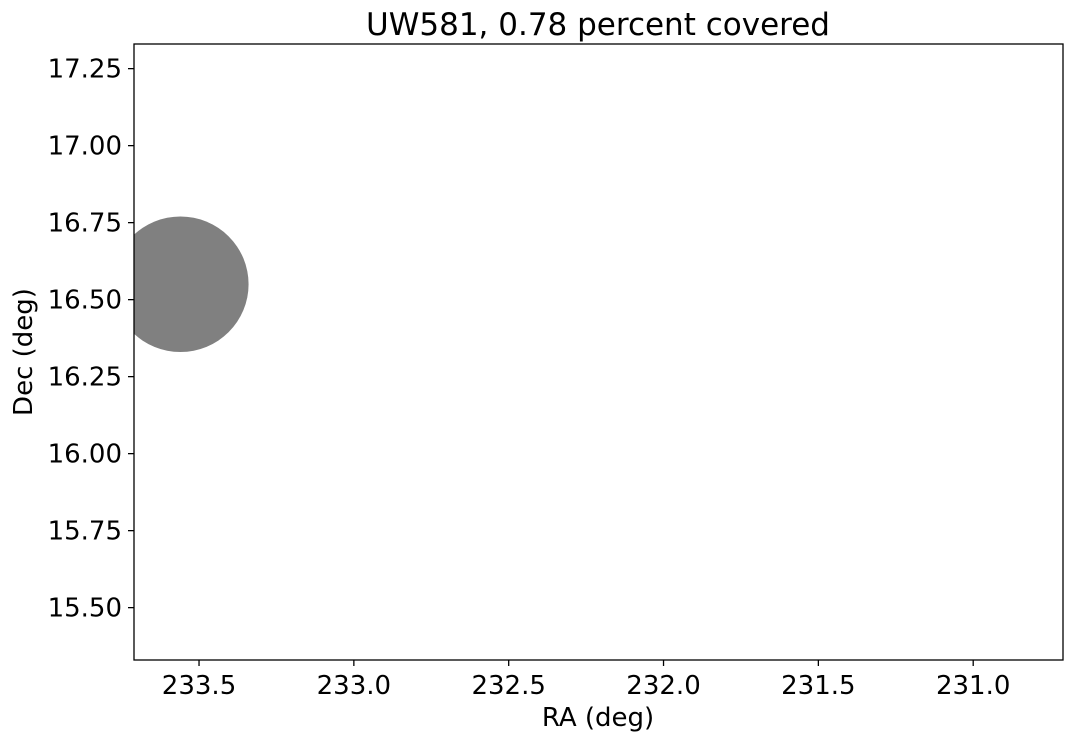  I want to click on chart-title: UW581, 0.78 percent covered, so click(598, 25).